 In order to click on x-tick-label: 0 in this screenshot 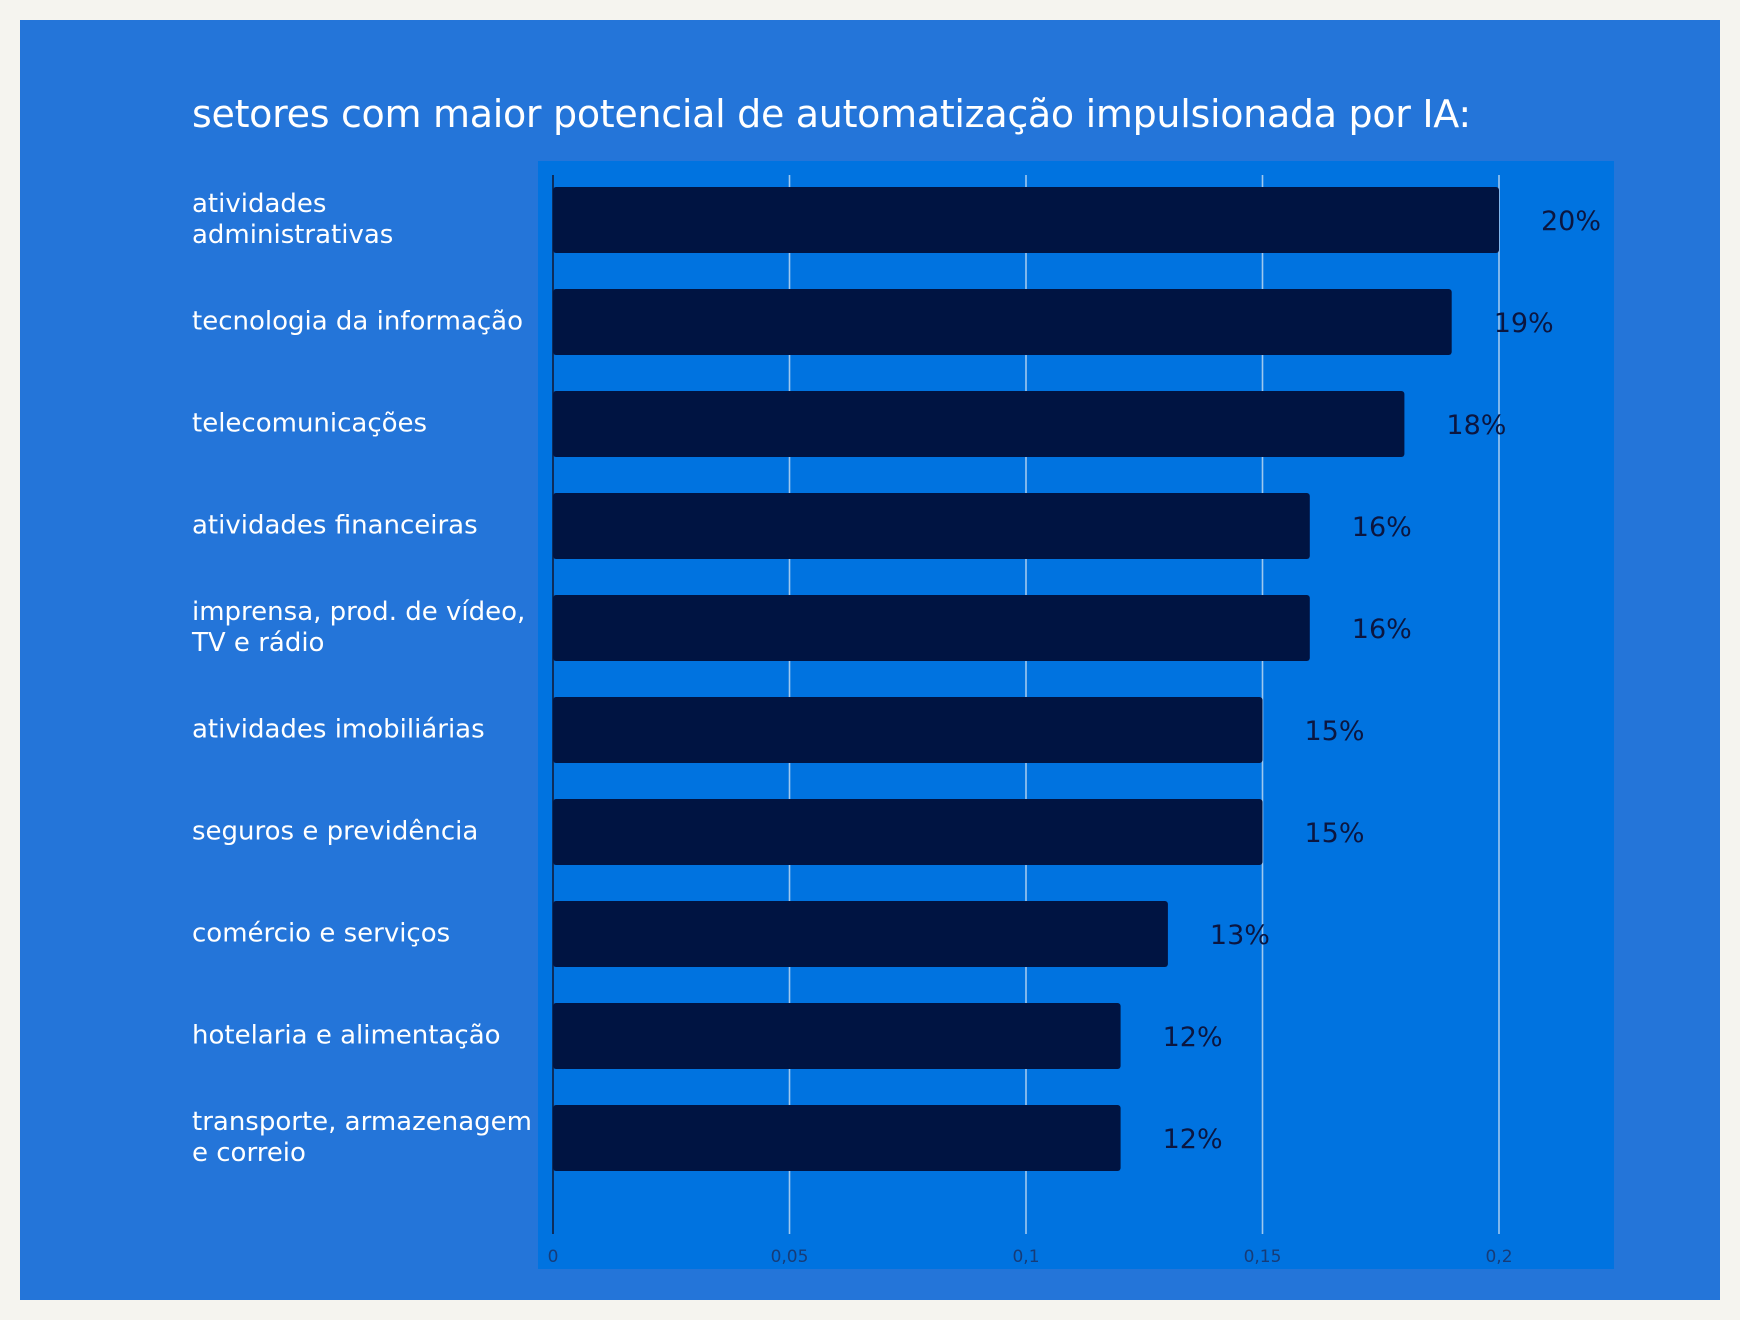, I will do `click(553, 1257)`.